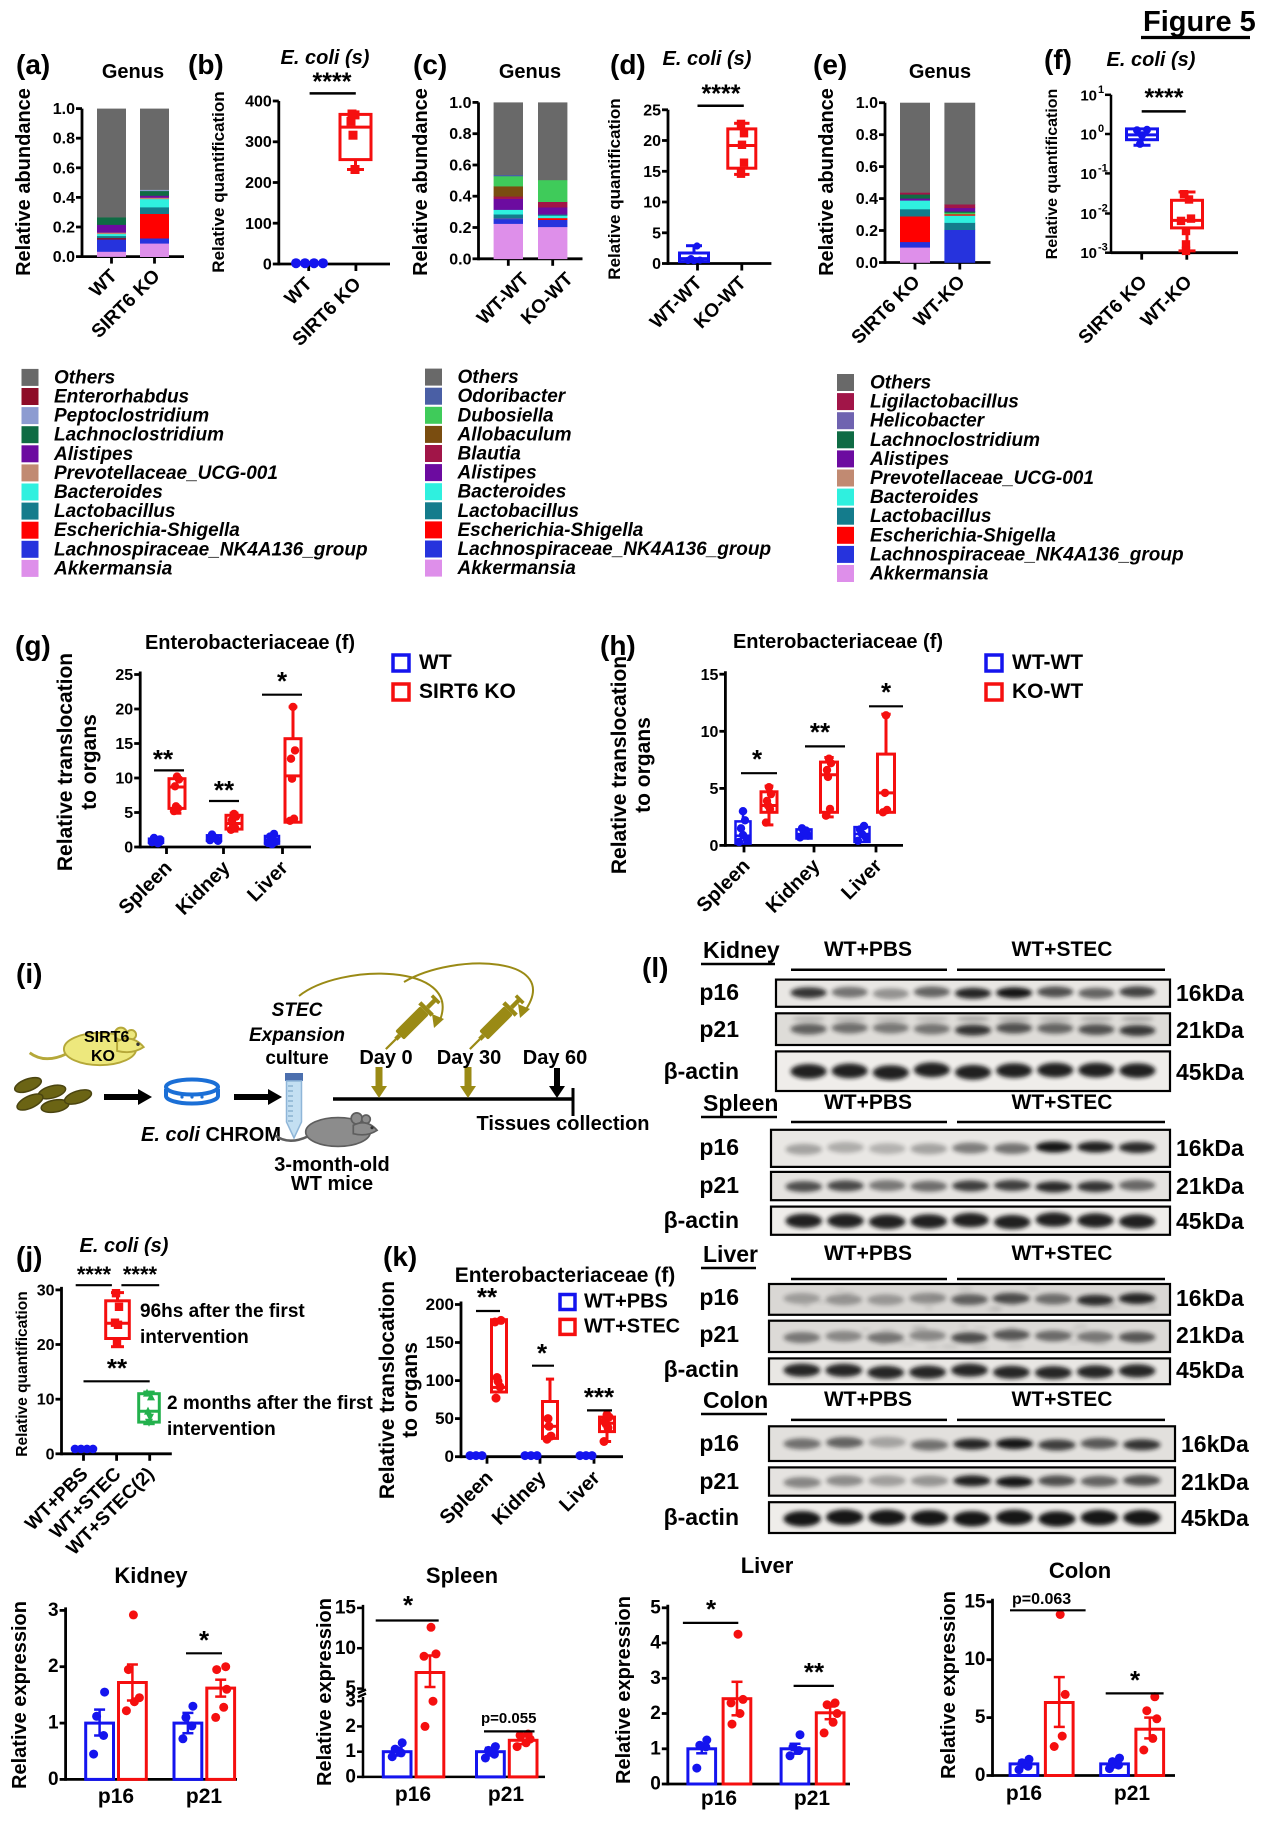 The image size is (1269, 1838). What do you see at coordinates (565, 1275) in the screenshot?
I see `svg-text: Enterobacteriaceae (f)` at bounding box center [565, 1275].